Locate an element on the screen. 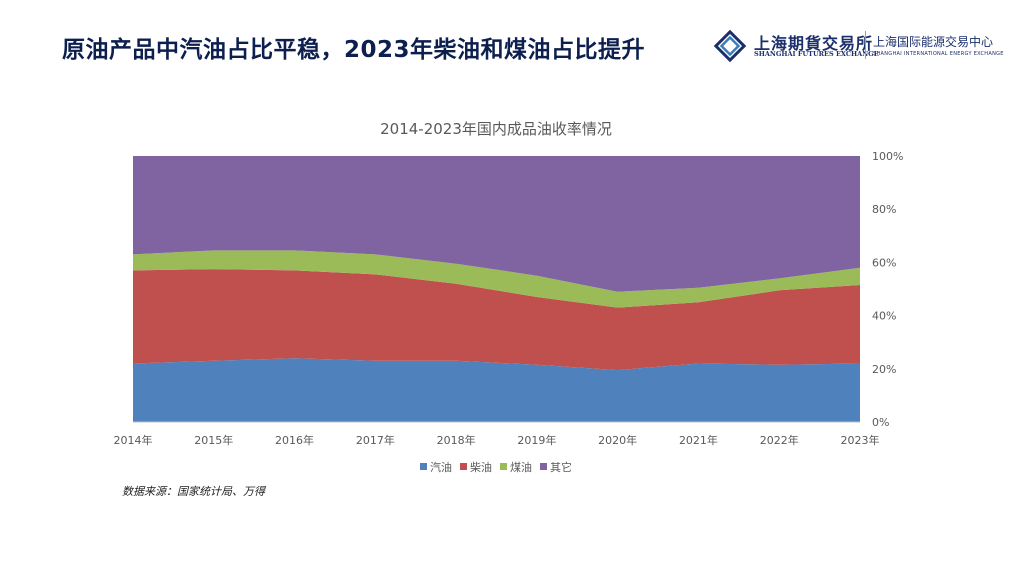 The image size is (1024, 576). y-tick-label: 60% is located at coordinates (884, 262).